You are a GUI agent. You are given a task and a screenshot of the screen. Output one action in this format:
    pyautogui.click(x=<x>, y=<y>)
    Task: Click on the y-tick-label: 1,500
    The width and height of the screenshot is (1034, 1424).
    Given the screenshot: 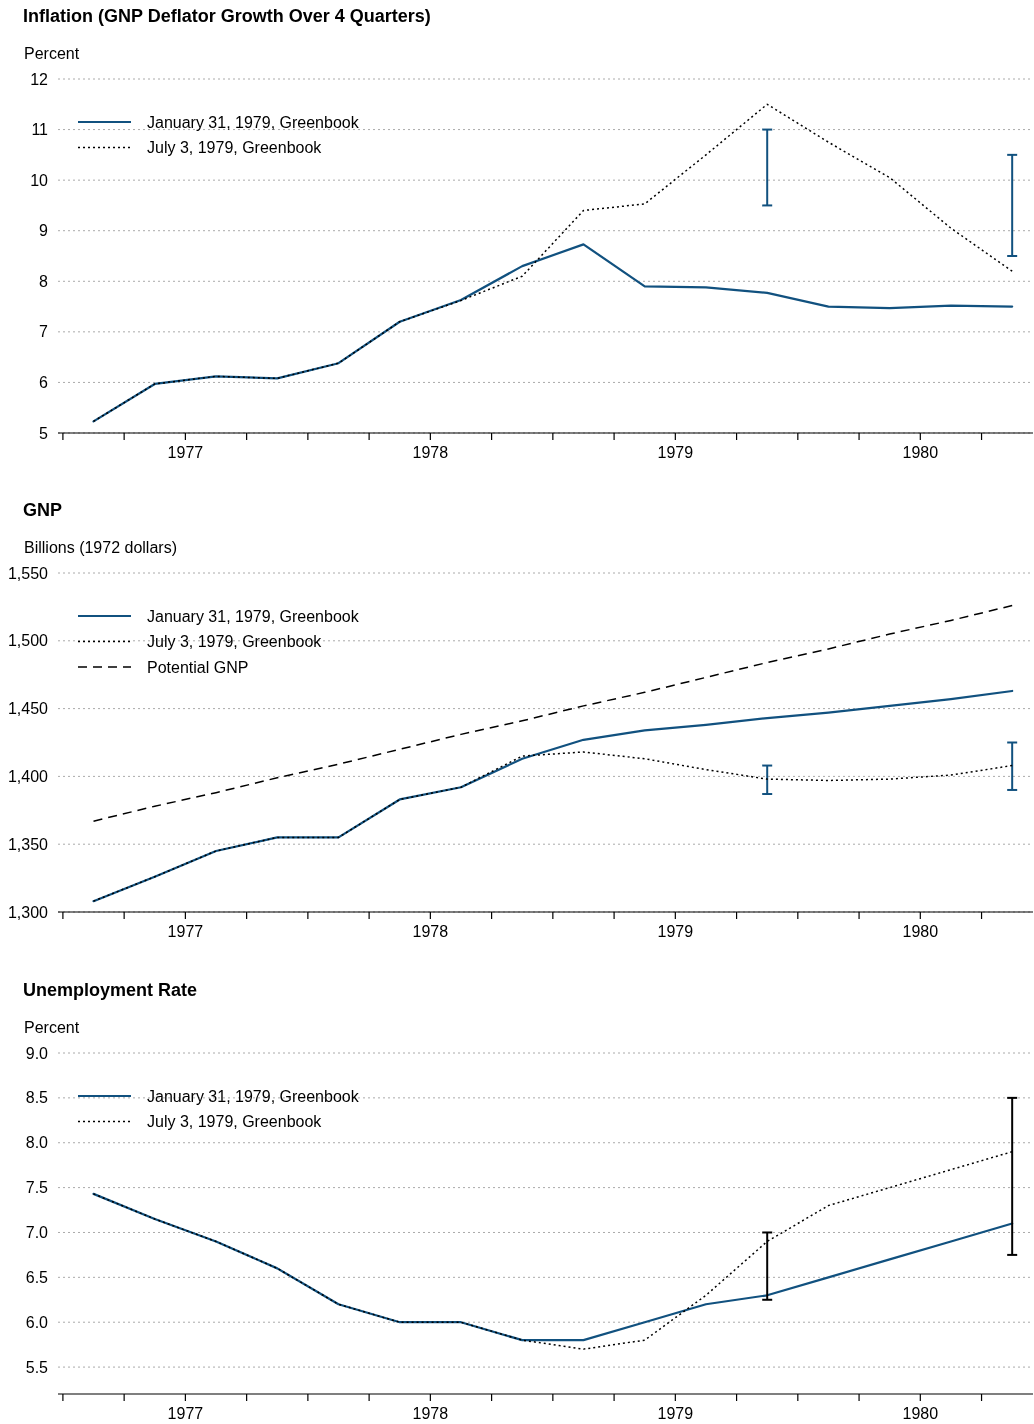 What is the action you would take?
    pyautogui.click(x=28, y=641)
    